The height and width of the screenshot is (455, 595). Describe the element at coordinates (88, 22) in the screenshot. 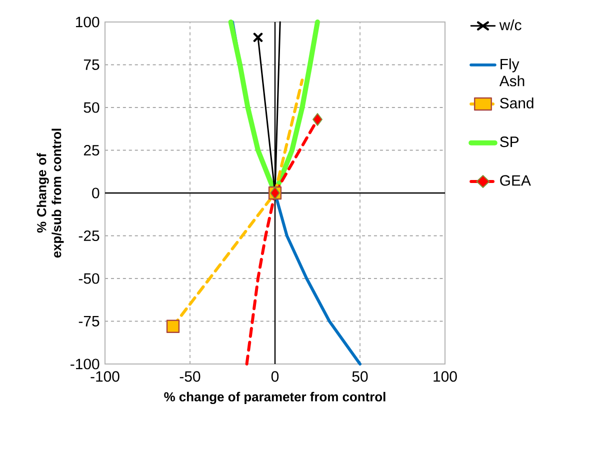

I see `y-tick-label: 100` at that location.